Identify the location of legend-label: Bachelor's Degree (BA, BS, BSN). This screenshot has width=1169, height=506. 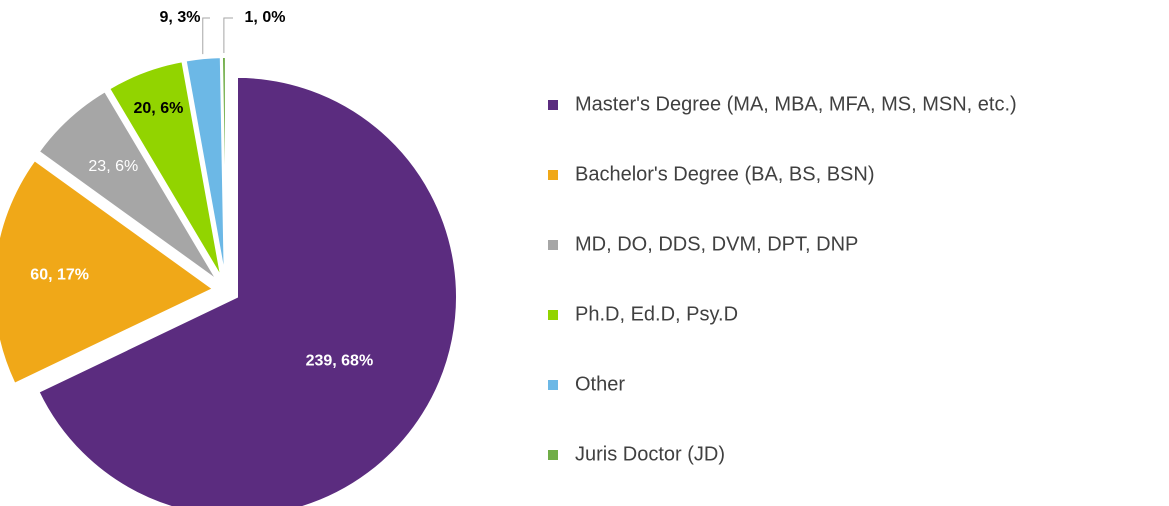
(725, 174).